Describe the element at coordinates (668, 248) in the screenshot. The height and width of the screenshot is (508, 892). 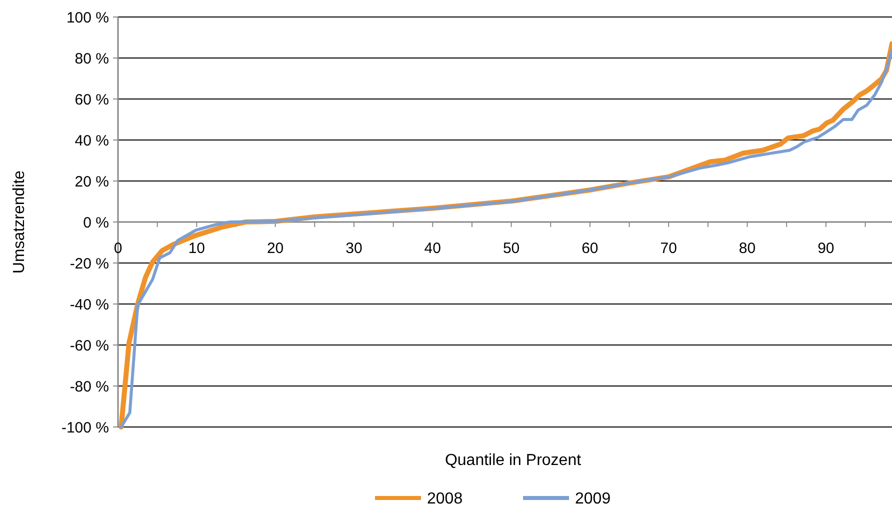
I see `x-tick-label: 70` at that location.